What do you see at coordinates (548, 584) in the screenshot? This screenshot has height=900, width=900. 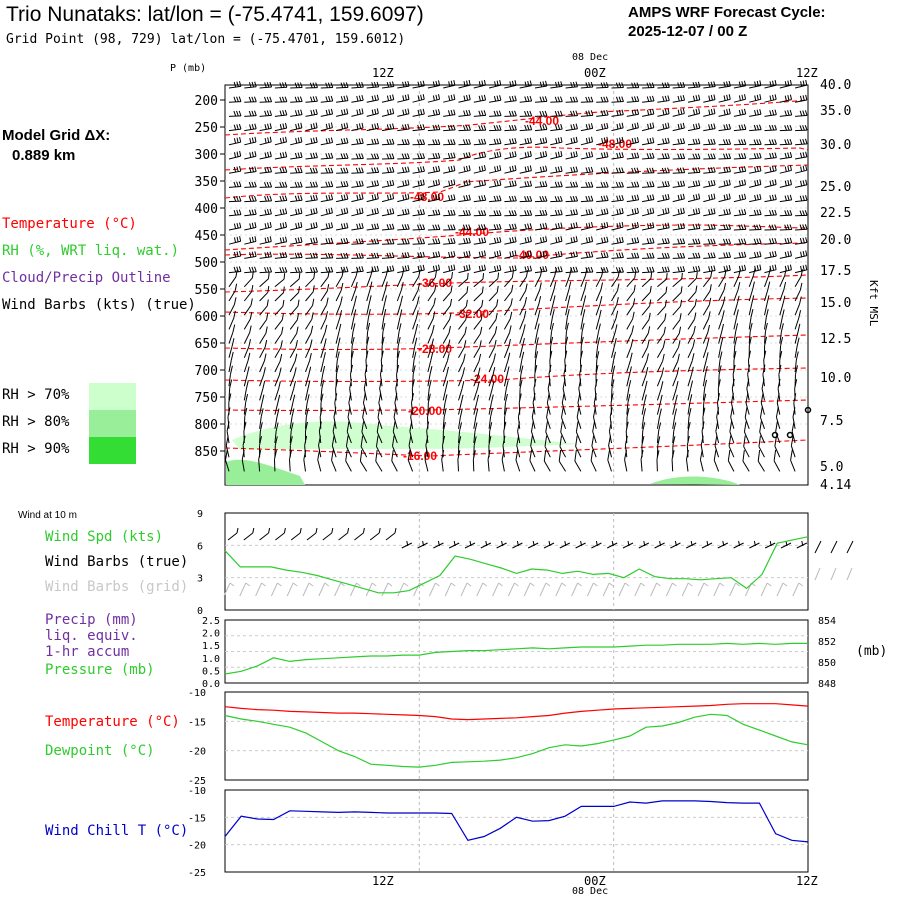 I see `grid-barb-feather` at bounding box center [548, 584].